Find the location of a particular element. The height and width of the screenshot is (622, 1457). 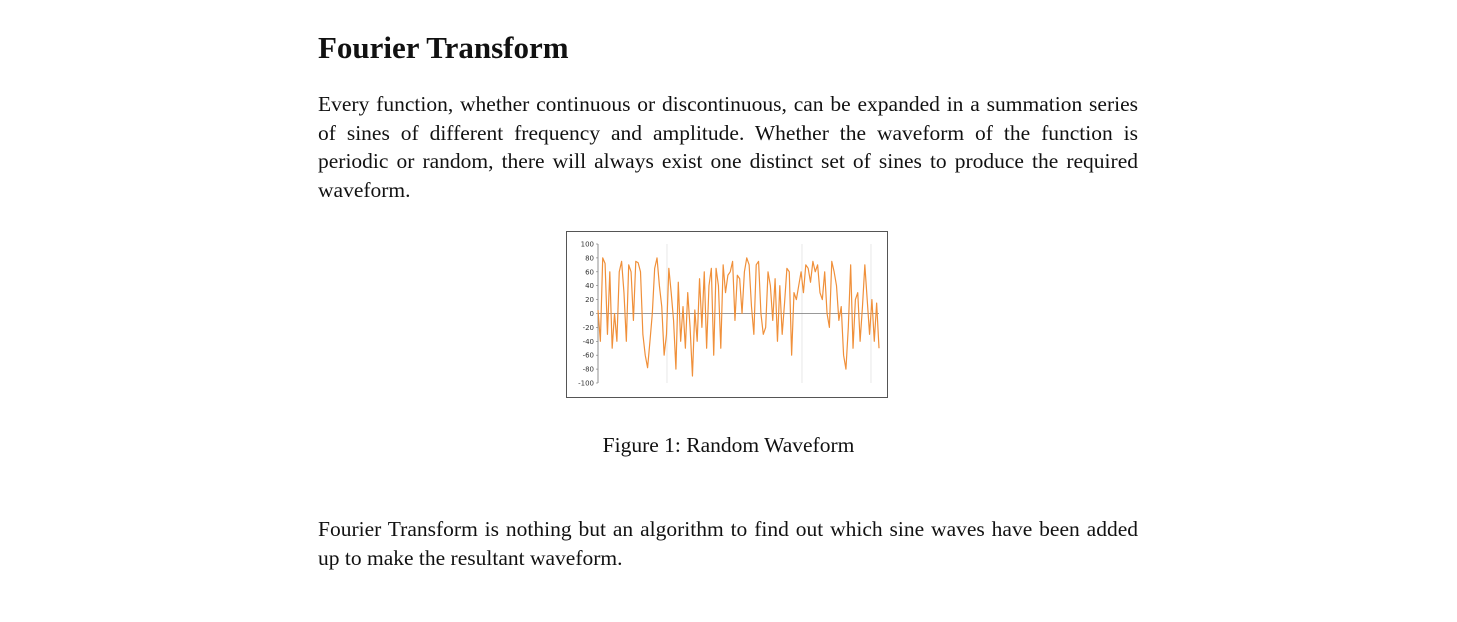

y-tick-label: 60 is located at coordinates (589, 272).